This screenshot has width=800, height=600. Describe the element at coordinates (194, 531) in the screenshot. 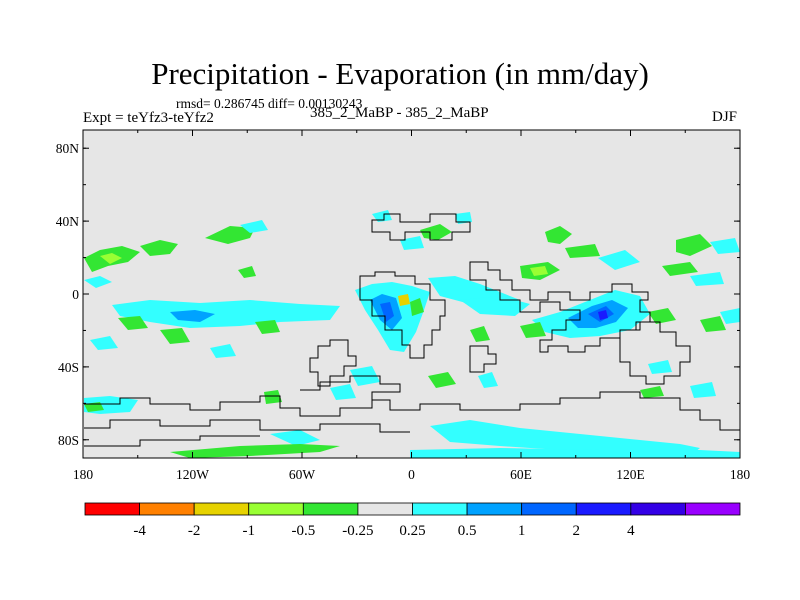

I see `colorbar-label: -2` at that location.